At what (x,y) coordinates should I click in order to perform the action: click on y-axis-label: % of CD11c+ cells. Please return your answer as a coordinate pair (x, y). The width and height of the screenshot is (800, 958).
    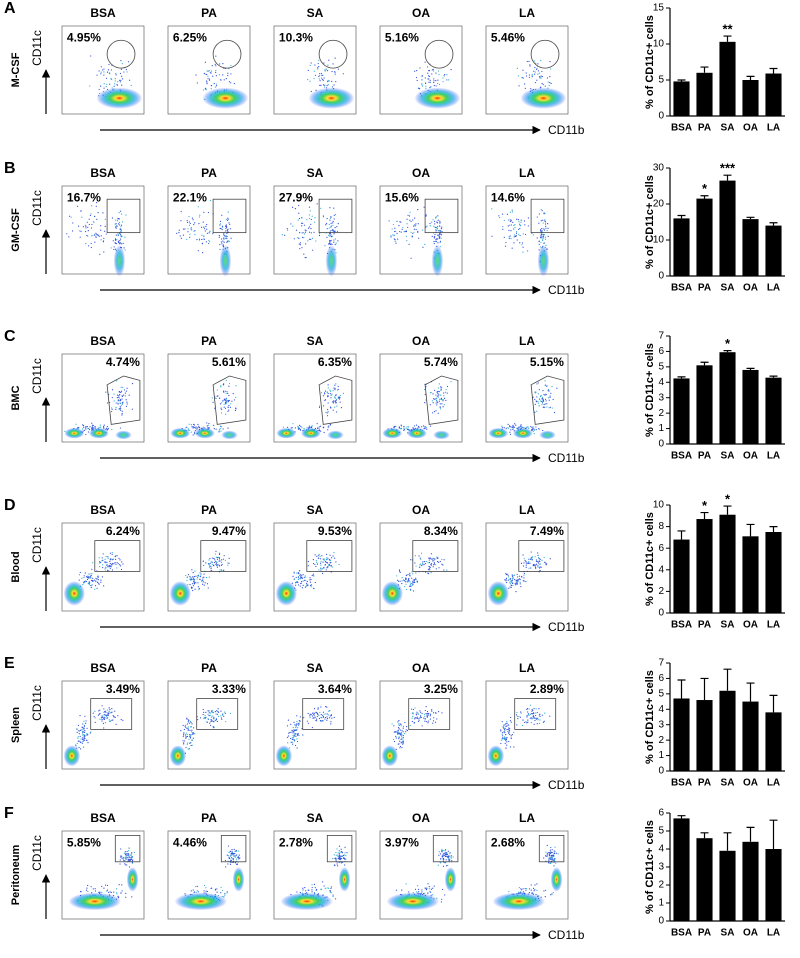
    Looking at the image, I should click on (650, 867).